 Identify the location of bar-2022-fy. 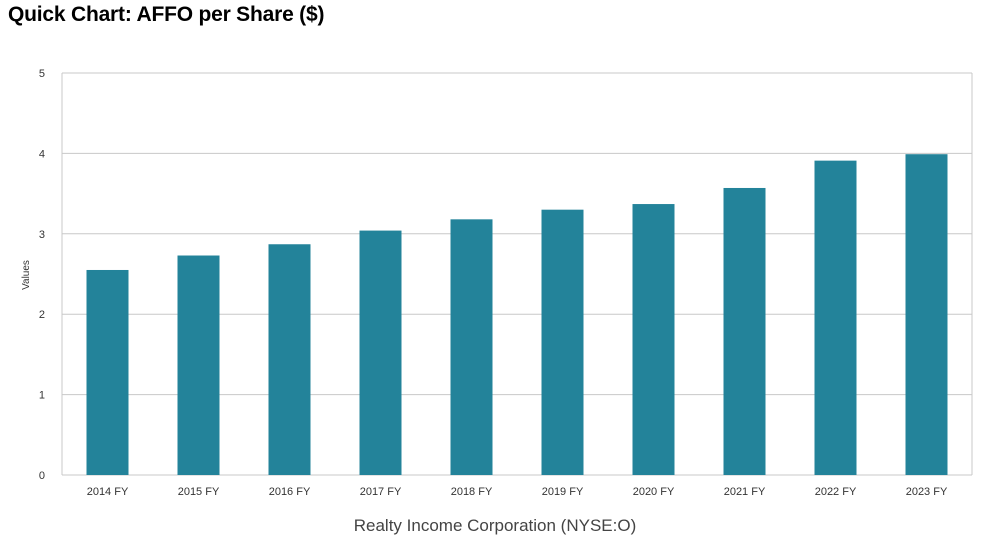
(835, 318).